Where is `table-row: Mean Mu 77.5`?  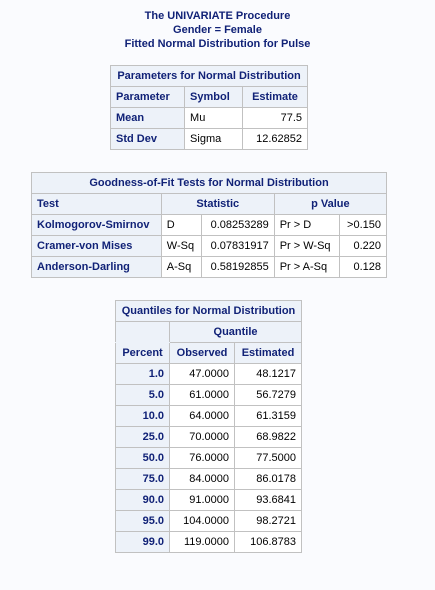
table-row: Mean Mu 77.5 is located at coordinates (209, 118).